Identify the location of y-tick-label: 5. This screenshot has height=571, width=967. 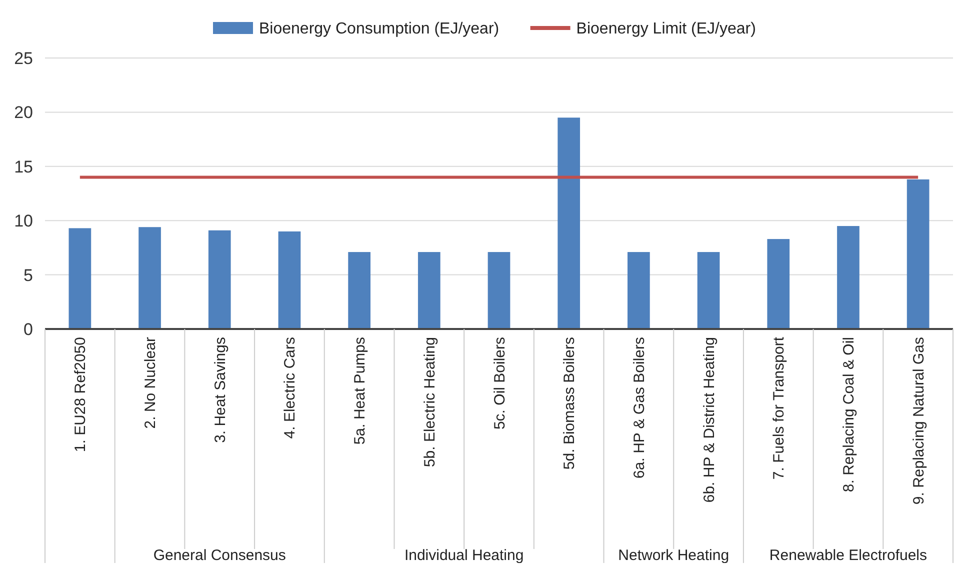
(28, 275).